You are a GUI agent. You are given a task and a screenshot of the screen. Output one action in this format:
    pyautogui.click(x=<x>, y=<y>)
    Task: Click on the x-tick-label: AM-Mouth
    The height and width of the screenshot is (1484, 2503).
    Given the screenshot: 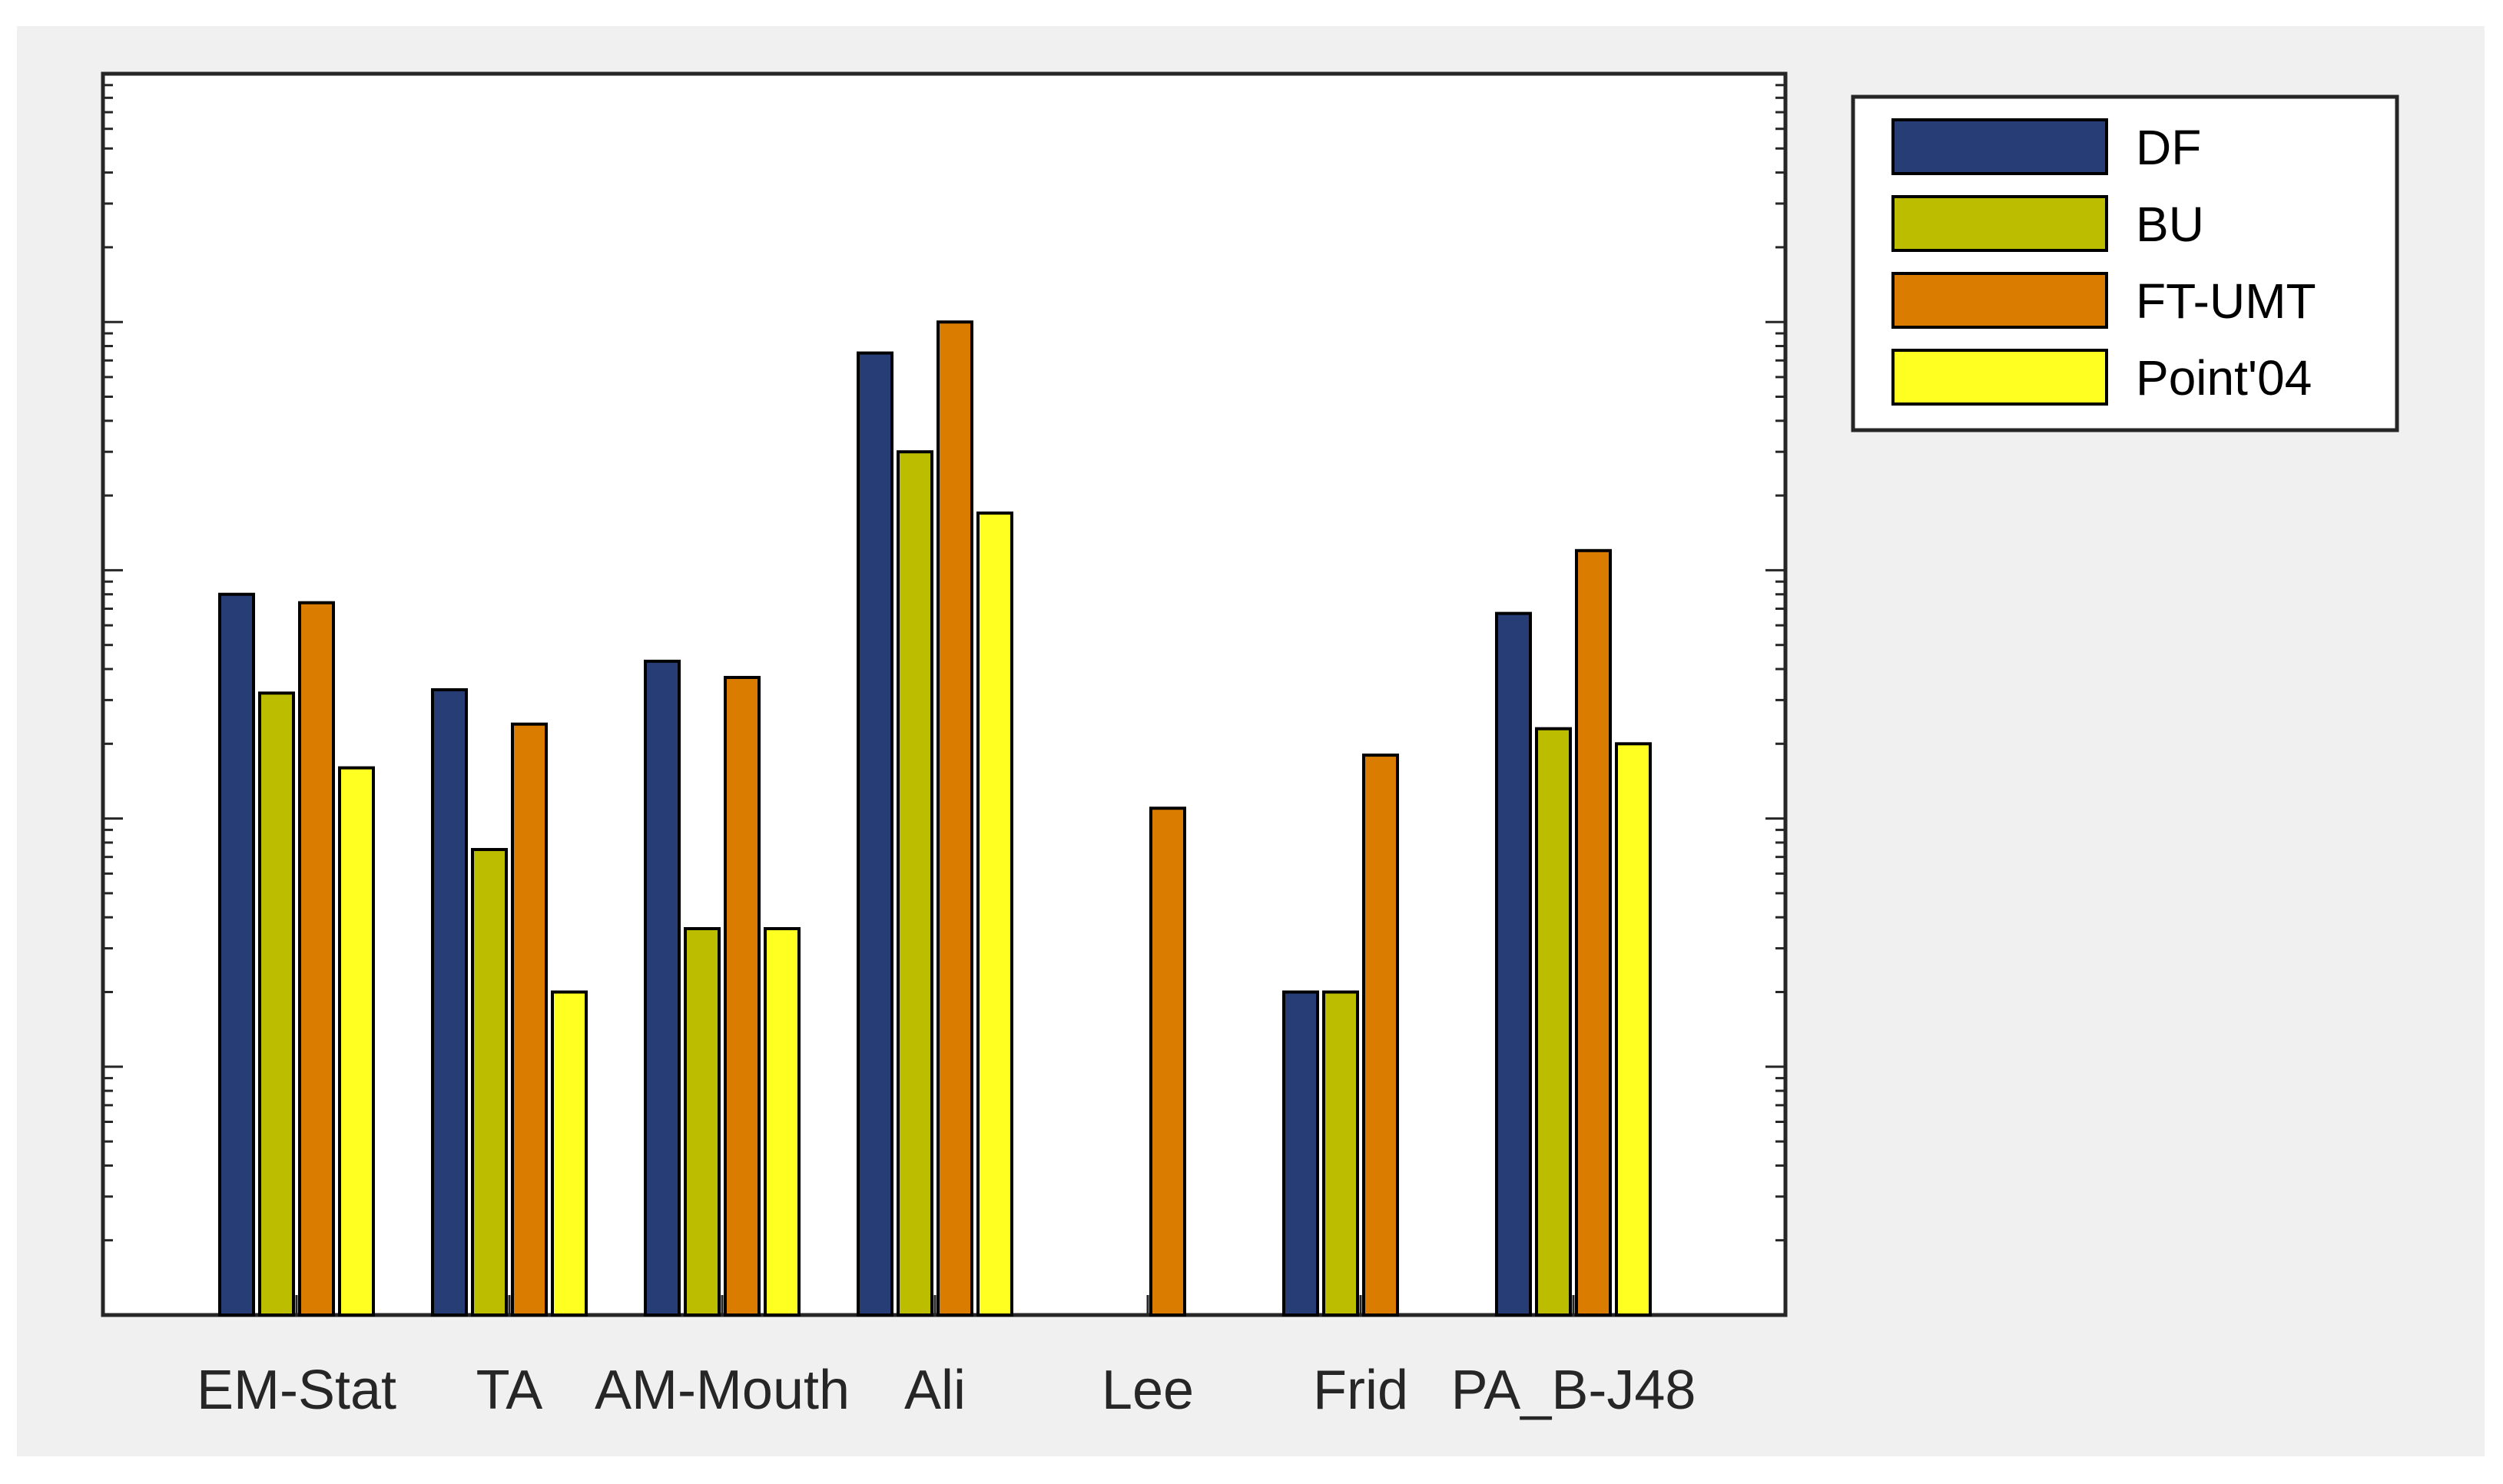 What is the action you would take?
    pyautogui.click(x=722, y=1390)
    